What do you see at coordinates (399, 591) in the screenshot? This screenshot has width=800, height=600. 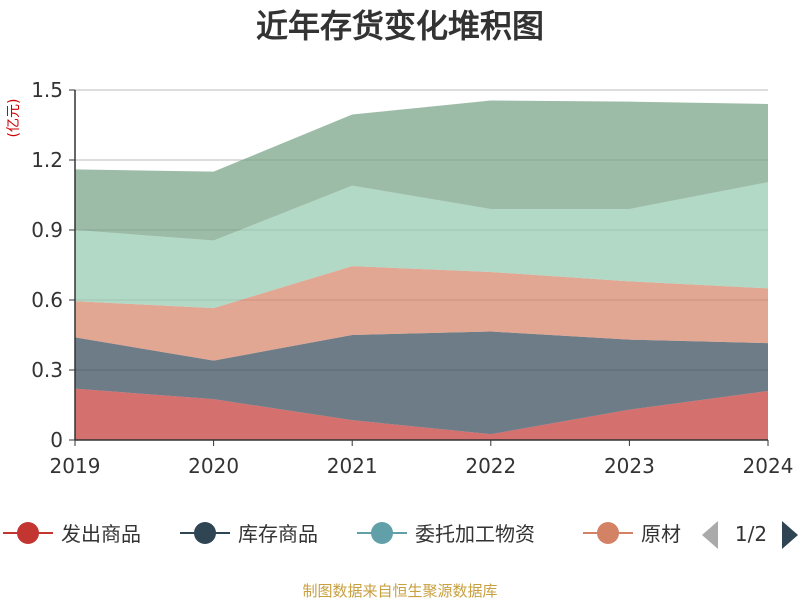 I see `data-source-note: 制图数据来自恒生聚源数据库` at bounding box center [399, 591].